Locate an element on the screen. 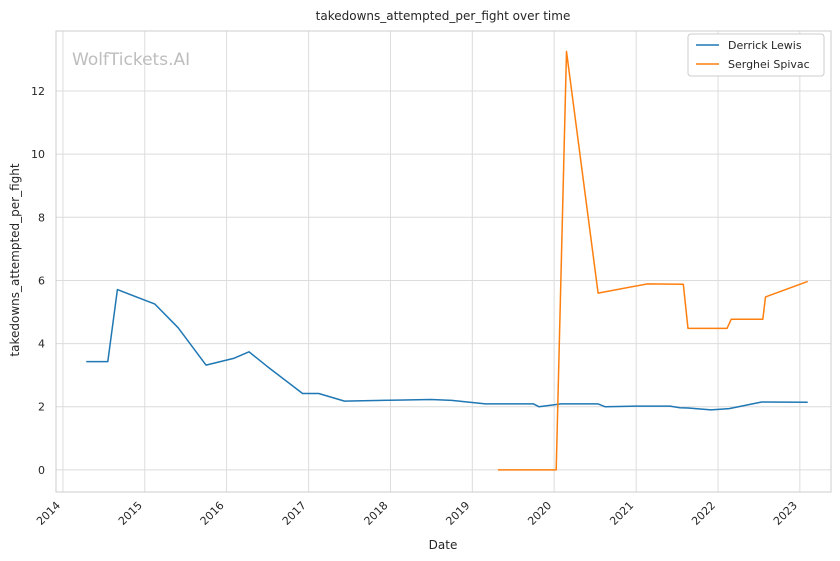 The width and height of the screenshot is (840, 561). y-tick-label: 12 is located at coordinates (38, 91).